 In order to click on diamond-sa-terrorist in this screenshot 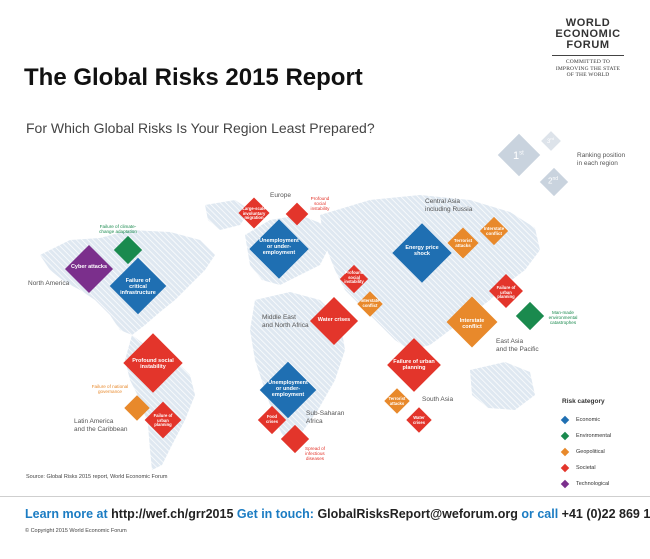, I will do `click(397, 401)`.